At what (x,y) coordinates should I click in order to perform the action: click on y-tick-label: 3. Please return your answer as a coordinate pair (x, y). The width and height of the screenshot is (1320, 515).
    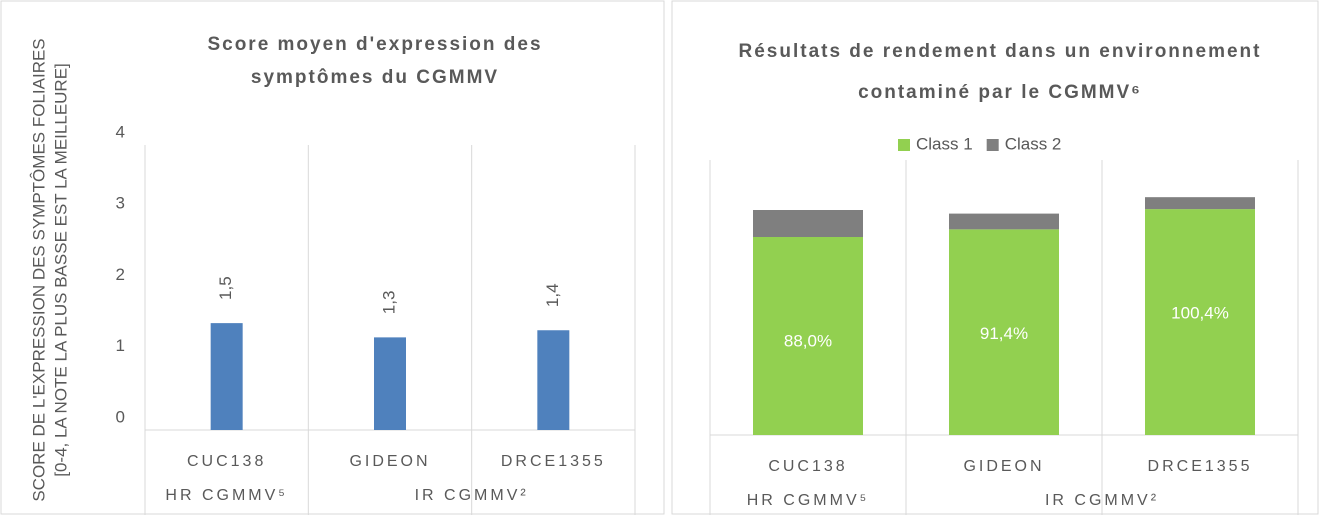
    Looking at the image, I should click on (120, 203).